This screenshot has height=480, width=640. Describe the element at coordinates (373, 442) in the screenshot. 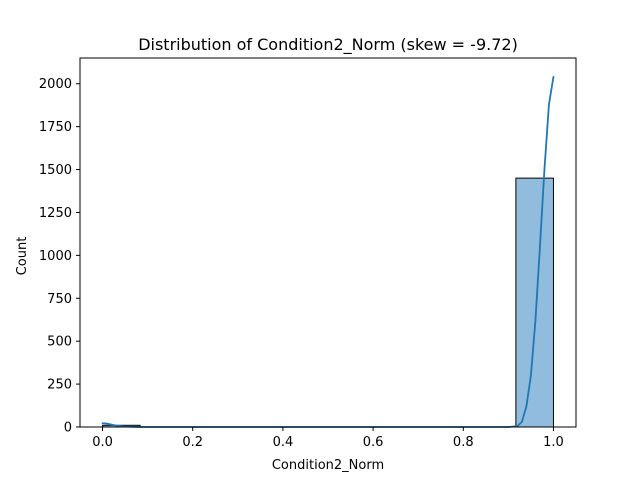

I see `x-tick-label-3: 0.6` at that location.